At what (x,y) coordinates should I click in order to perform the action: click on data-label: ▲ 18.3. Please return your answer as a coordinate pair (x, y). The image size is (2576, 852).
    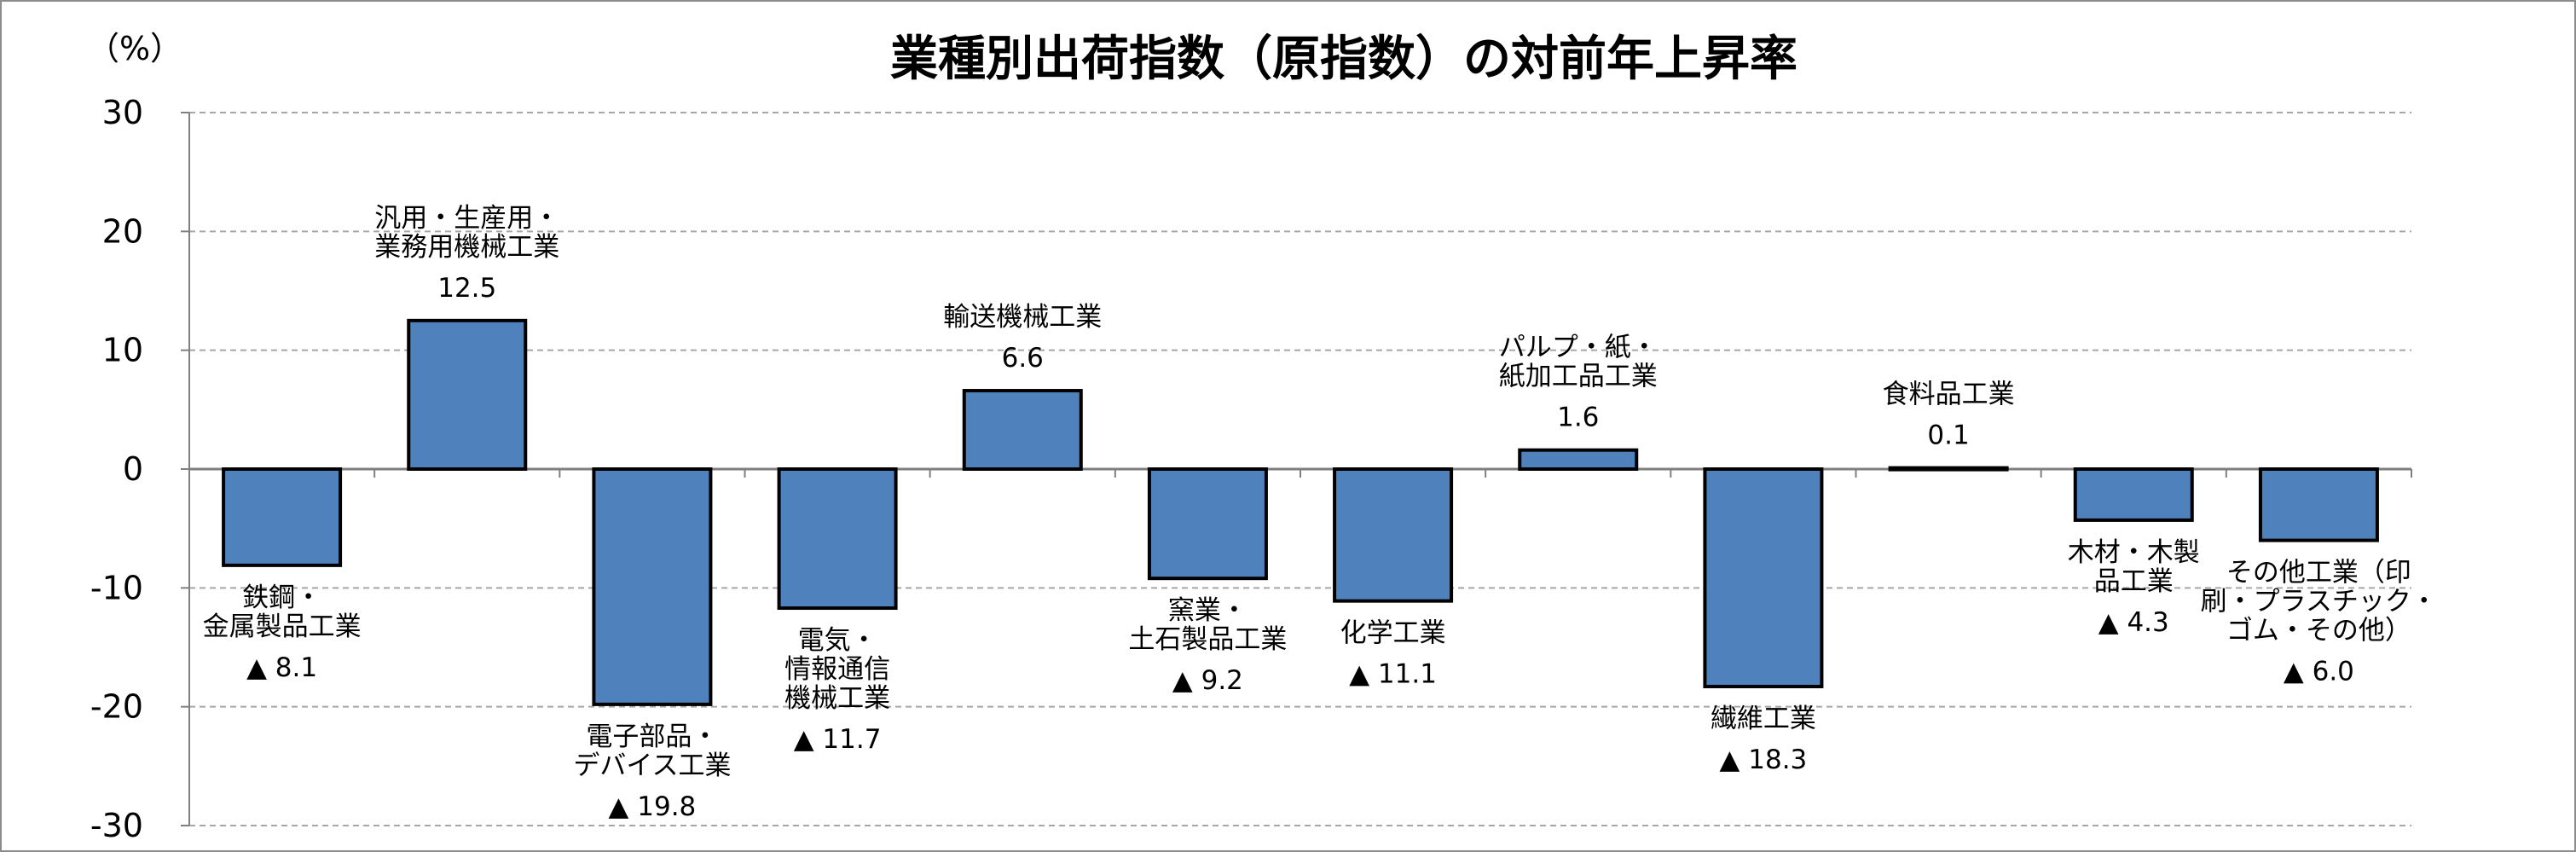
    Looking at the image, I should click on (1764, 760).